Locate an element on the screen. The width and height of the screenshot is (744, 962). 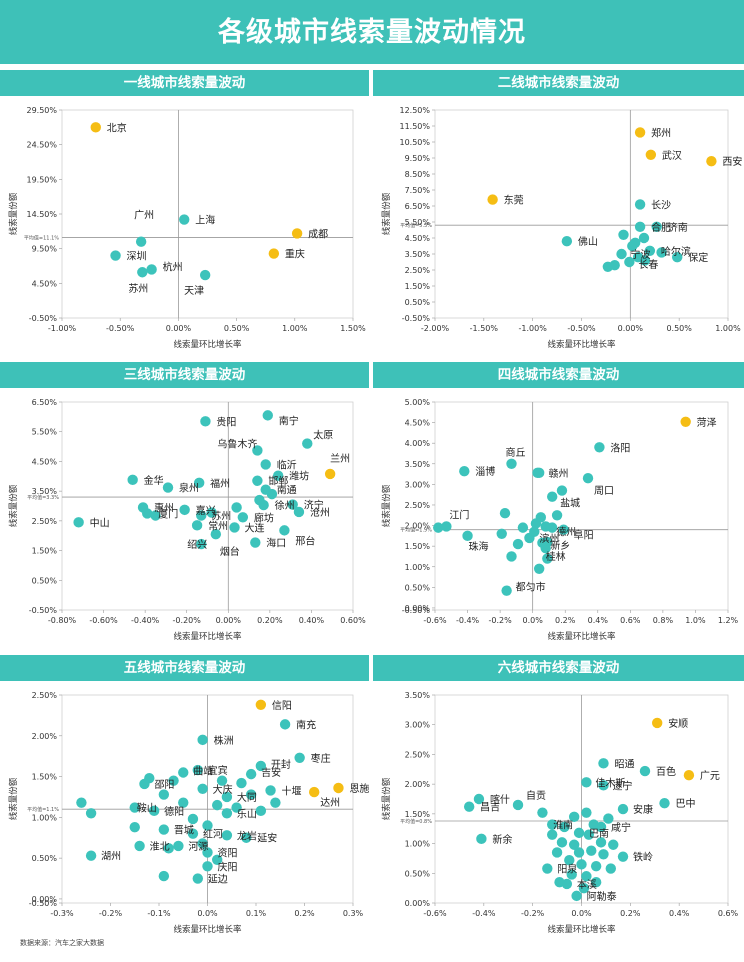
point-label: 深圳 is located at coordinates (137, 257).